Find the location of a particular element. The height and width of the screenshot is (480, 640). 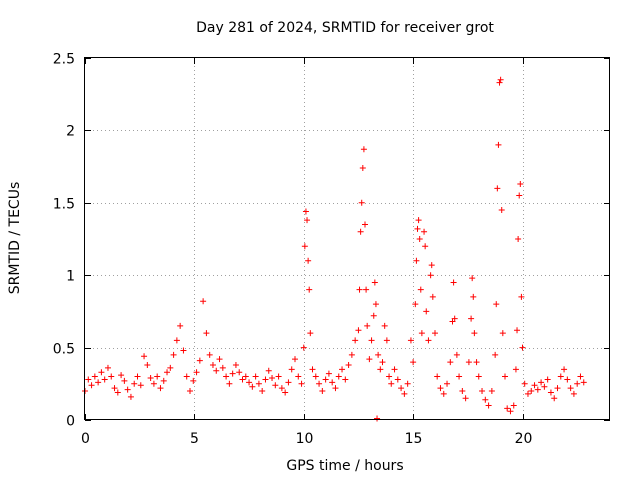

x-tick-label: 15 is located at coordinates (414, 439).